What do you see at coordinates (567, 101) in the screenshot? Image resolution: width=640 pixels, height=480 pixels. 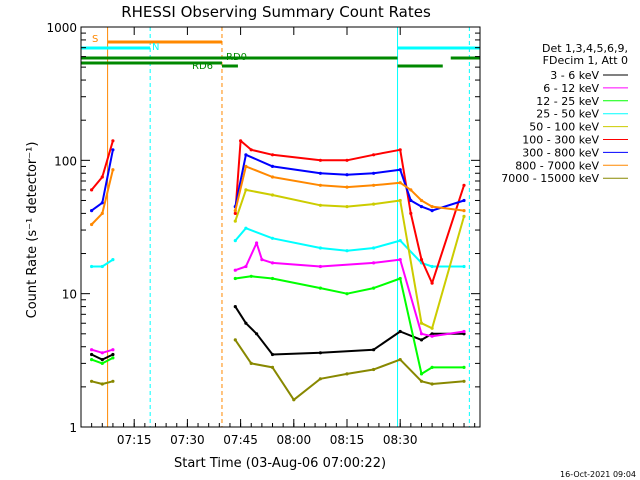 I see `legend-entry-label: 12 - 25 keV` at bounding box center [567, 101].